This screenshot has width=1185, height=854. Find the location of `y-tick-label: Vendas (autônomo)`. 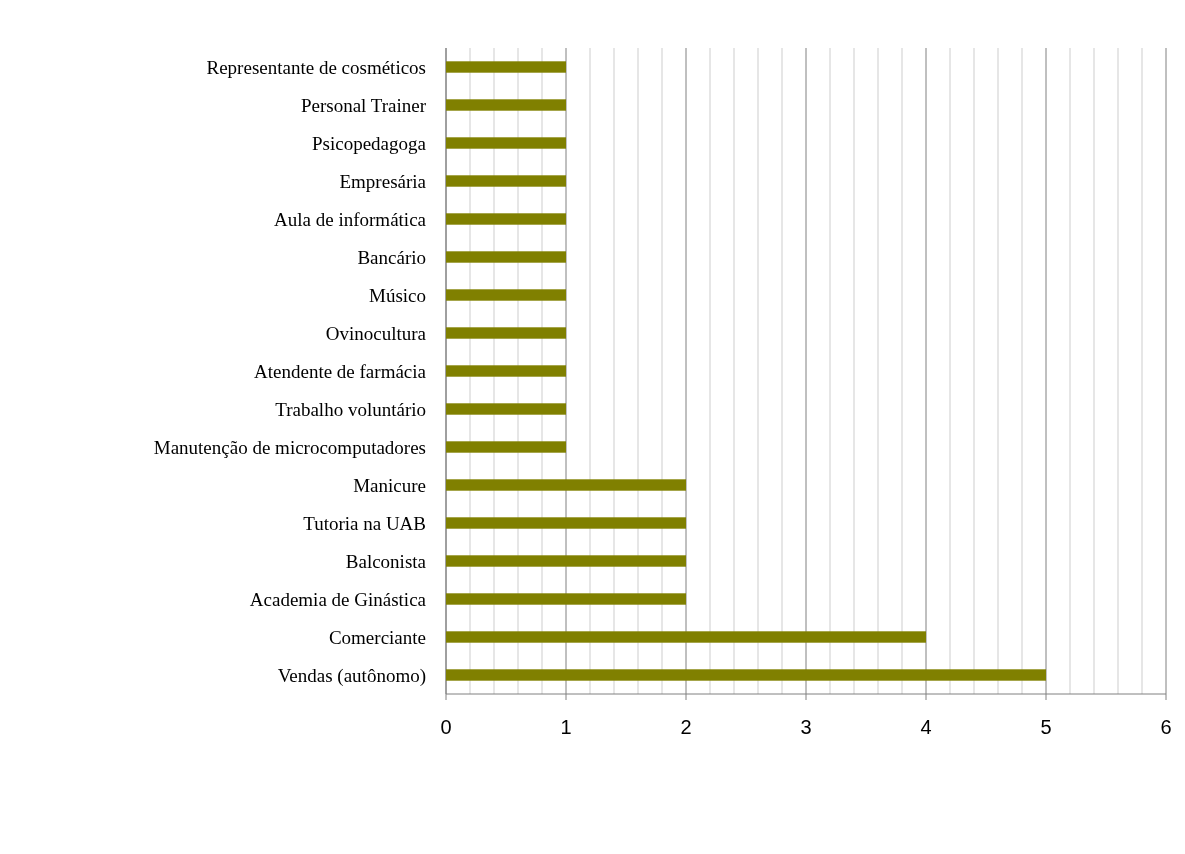

y-tick-label: Vendas (autônomo) is located at coordinates (351, 675).